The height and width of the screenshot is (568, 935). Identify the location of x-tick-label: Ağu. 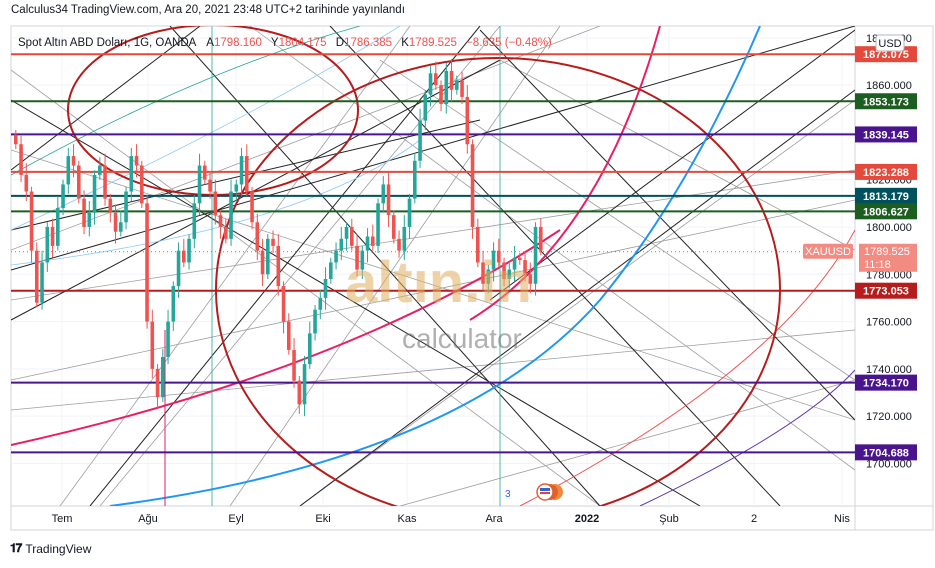
(148, 519).